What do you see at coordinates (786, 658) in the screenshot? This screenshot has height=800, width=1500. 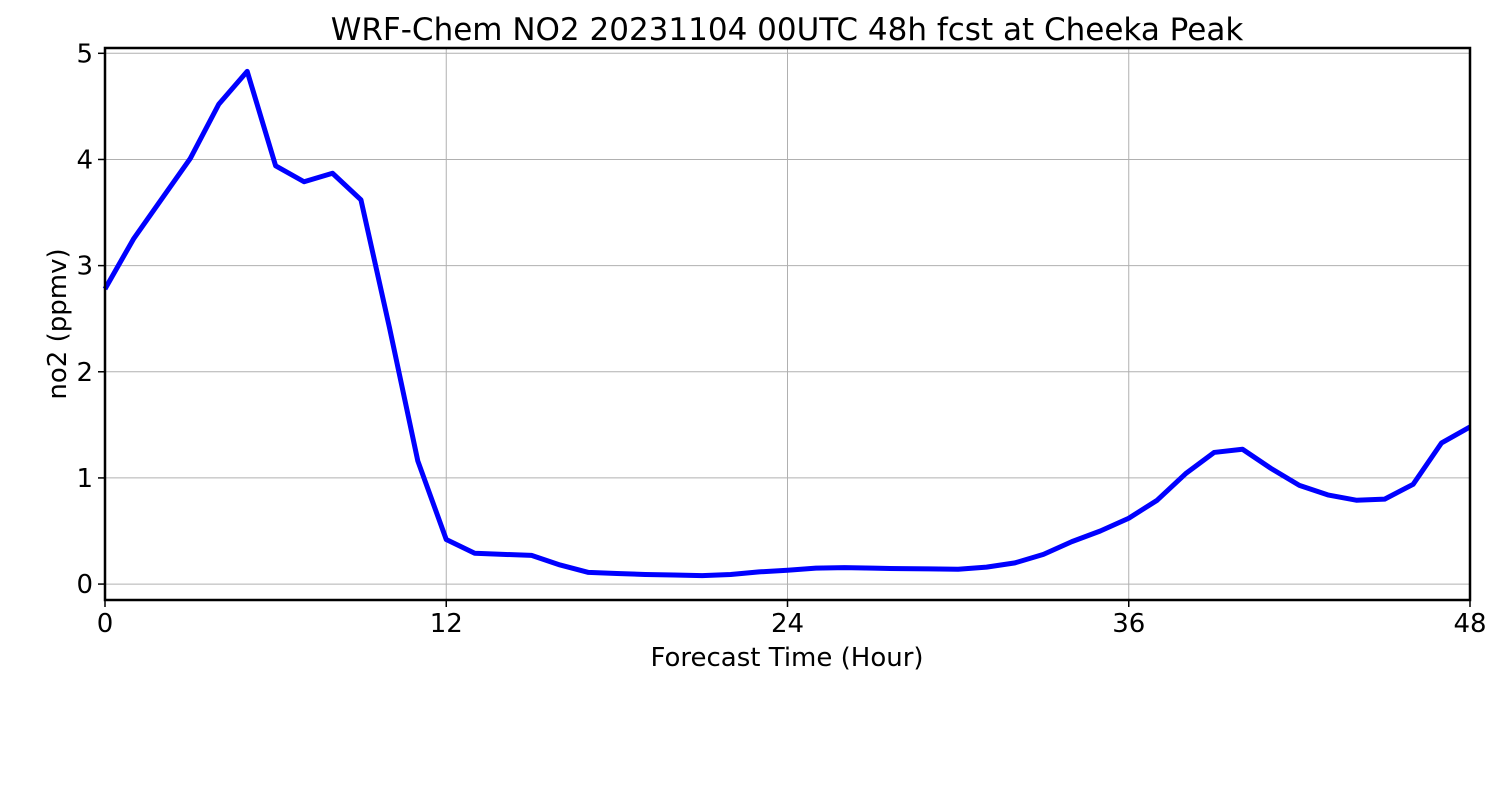 I see `x-axis-label: Forecast Time (Hour)` at bounding box center [786, 658].